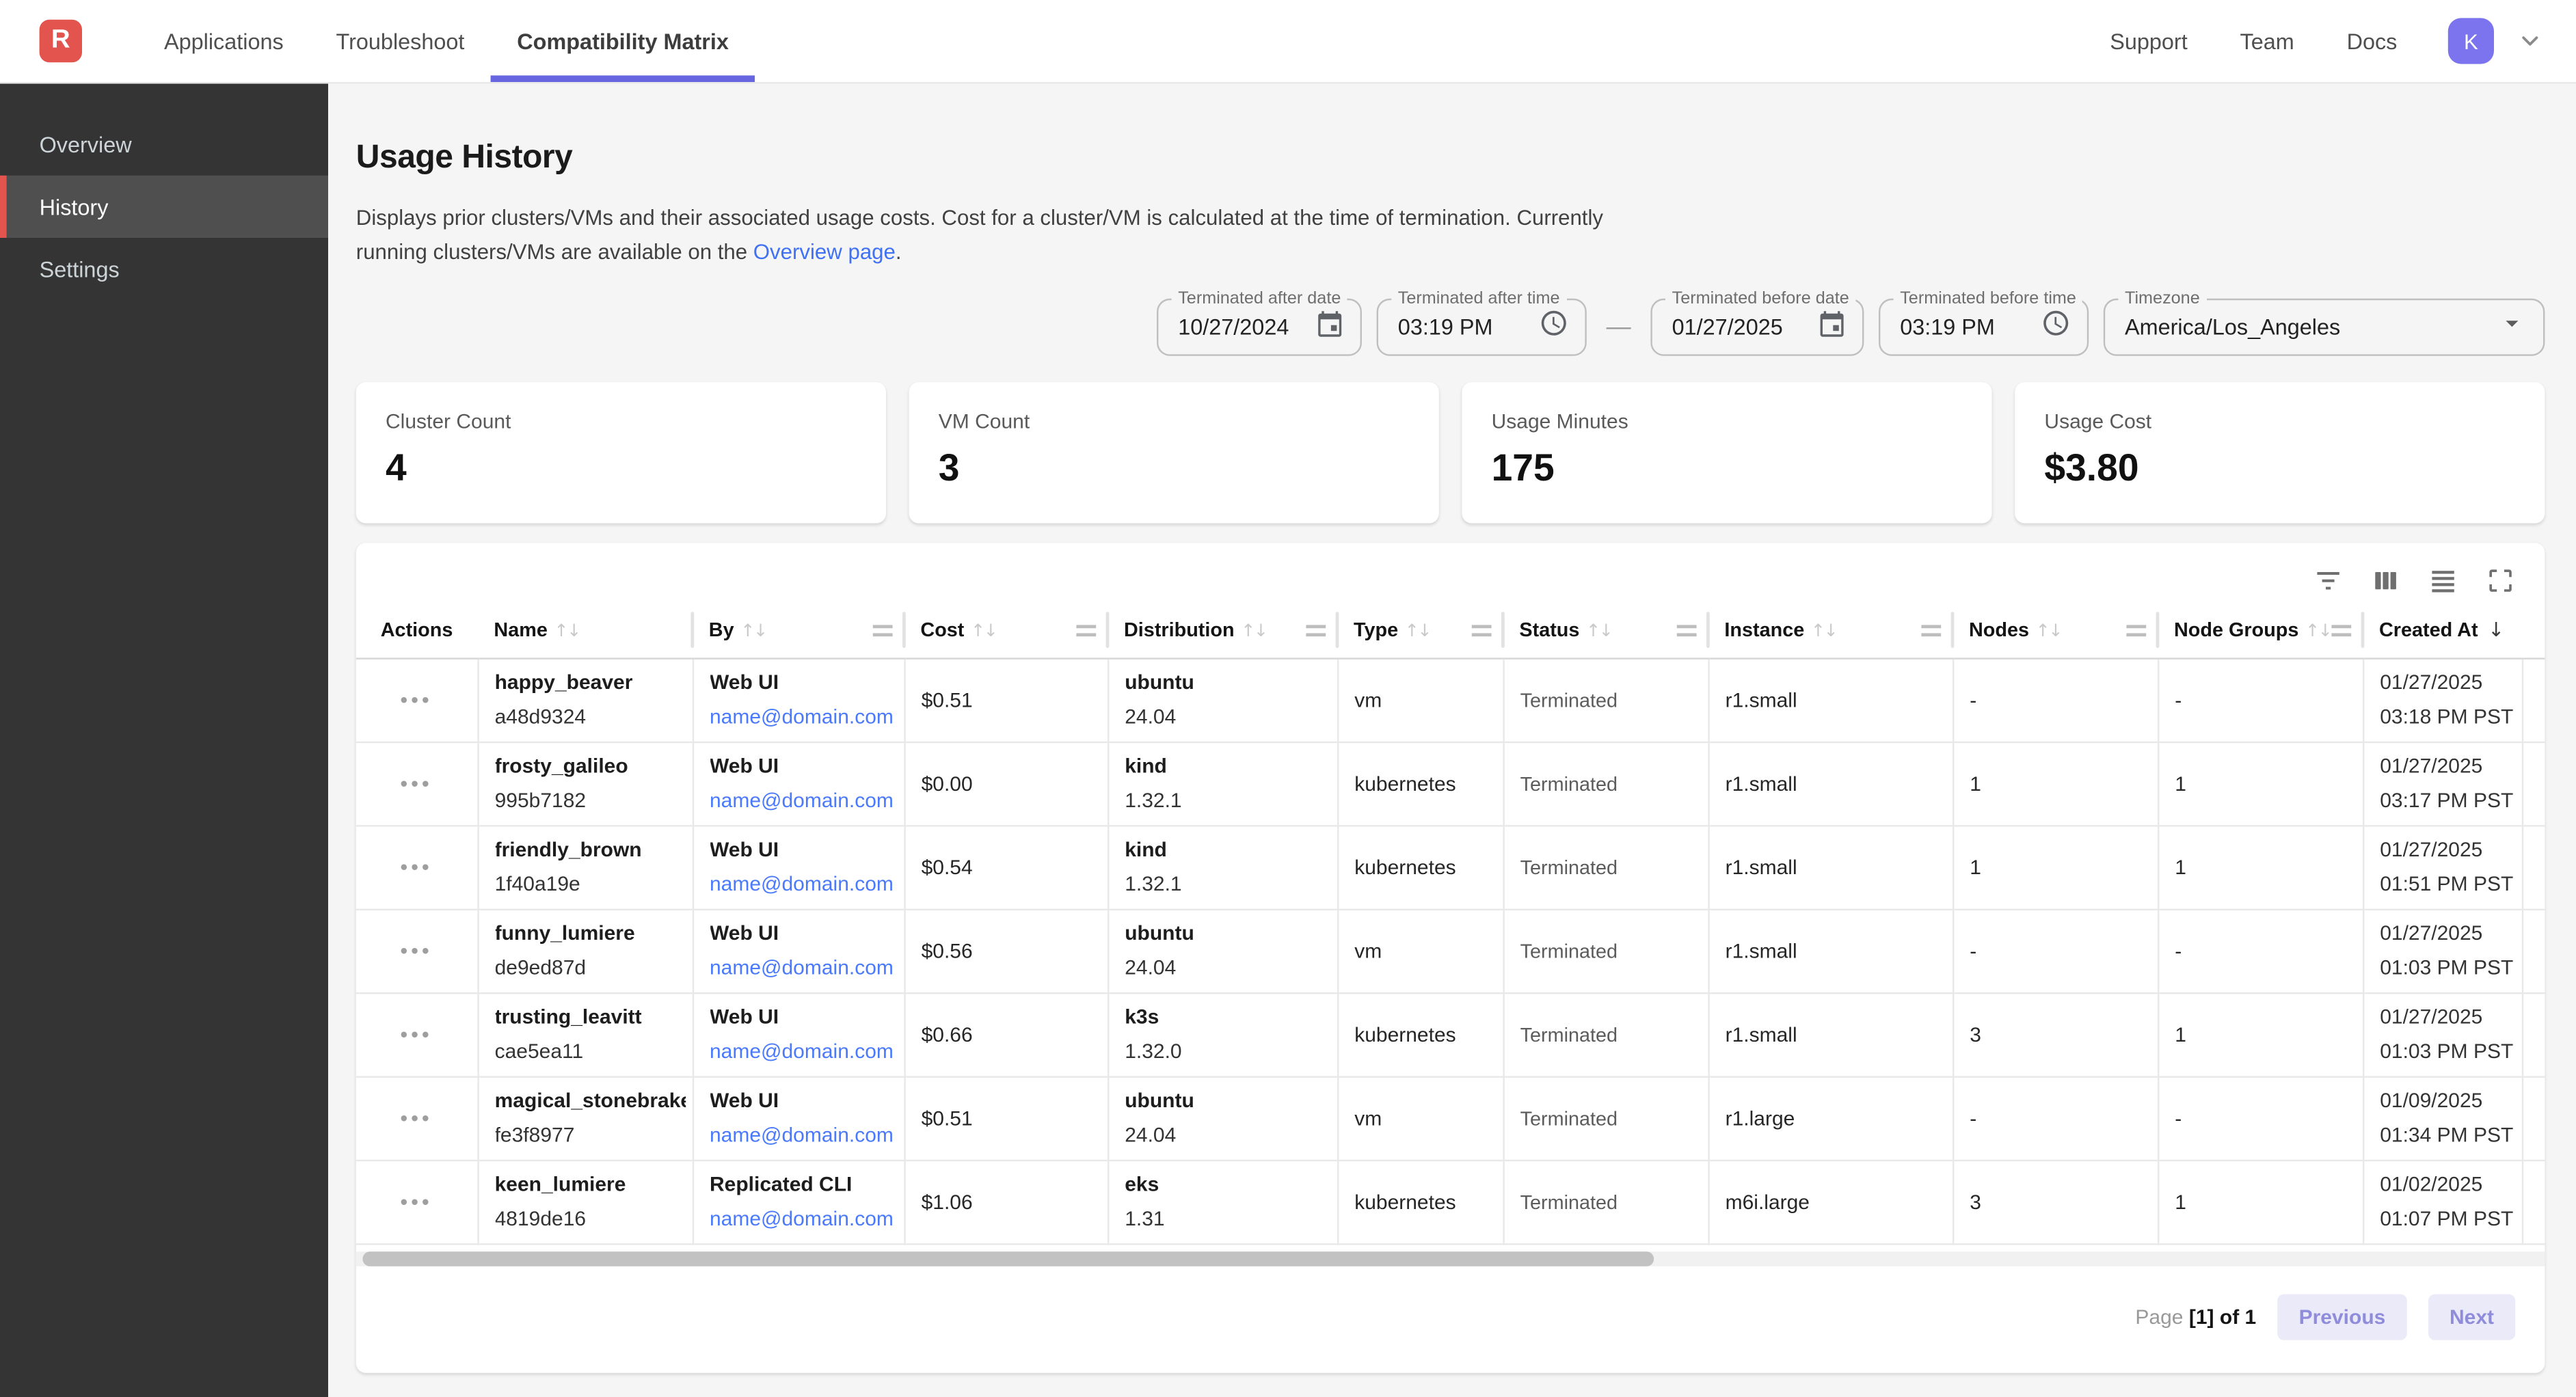  Describe the element at coordinates (2496, 629) in the screenshot. I see `sort-descending-icon: ↓` at that location.